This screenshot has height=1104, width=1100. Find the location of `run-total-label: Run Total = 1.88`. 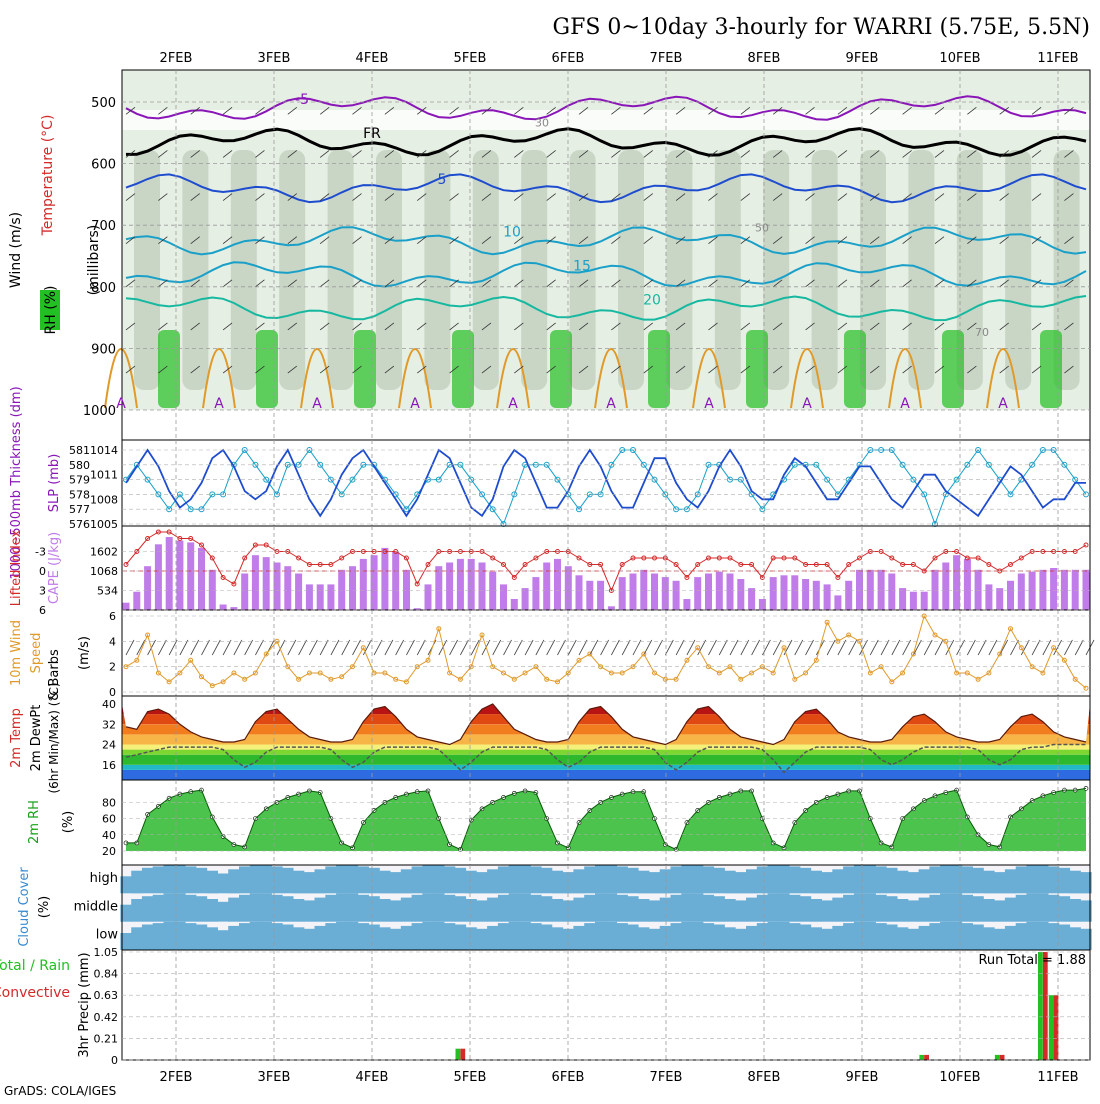

run-total-label: Run Total = 1.88 is located at coordinates (1032, 960).